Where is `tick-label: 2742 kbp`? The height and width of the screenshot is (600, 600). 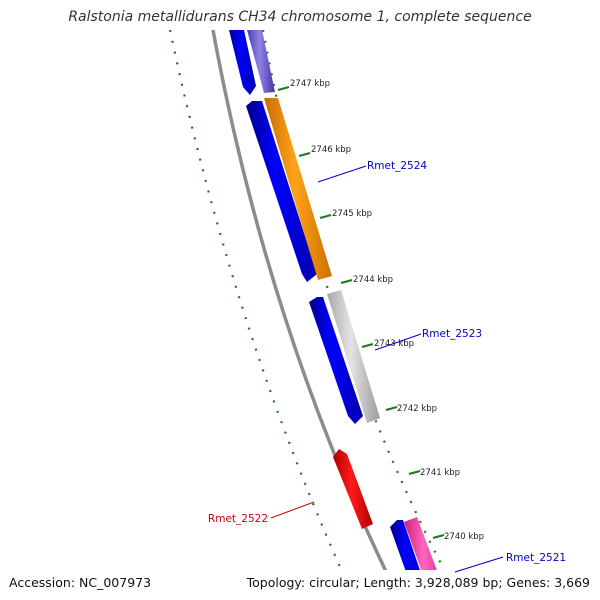 tick-label: 2742 kbp is located at coordinates (417, 409).